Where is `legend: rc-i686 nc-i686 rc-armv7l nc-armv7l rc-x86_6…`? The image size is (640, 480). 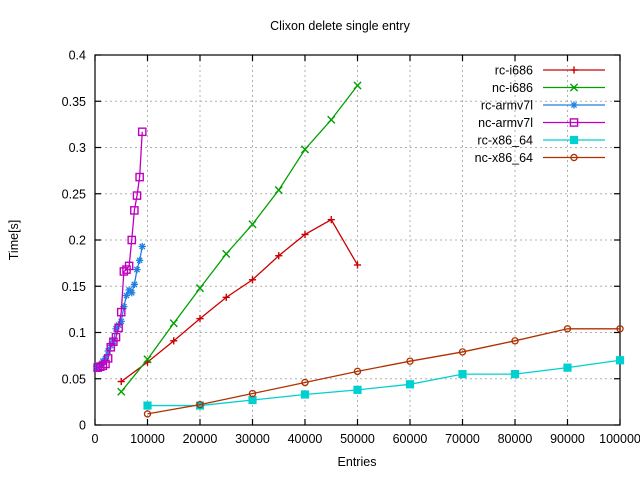 legend: rc-i686 nc-i686 rc-armv7l nc-armv7l rc-x86_6… is located at coordinates (540, 114).